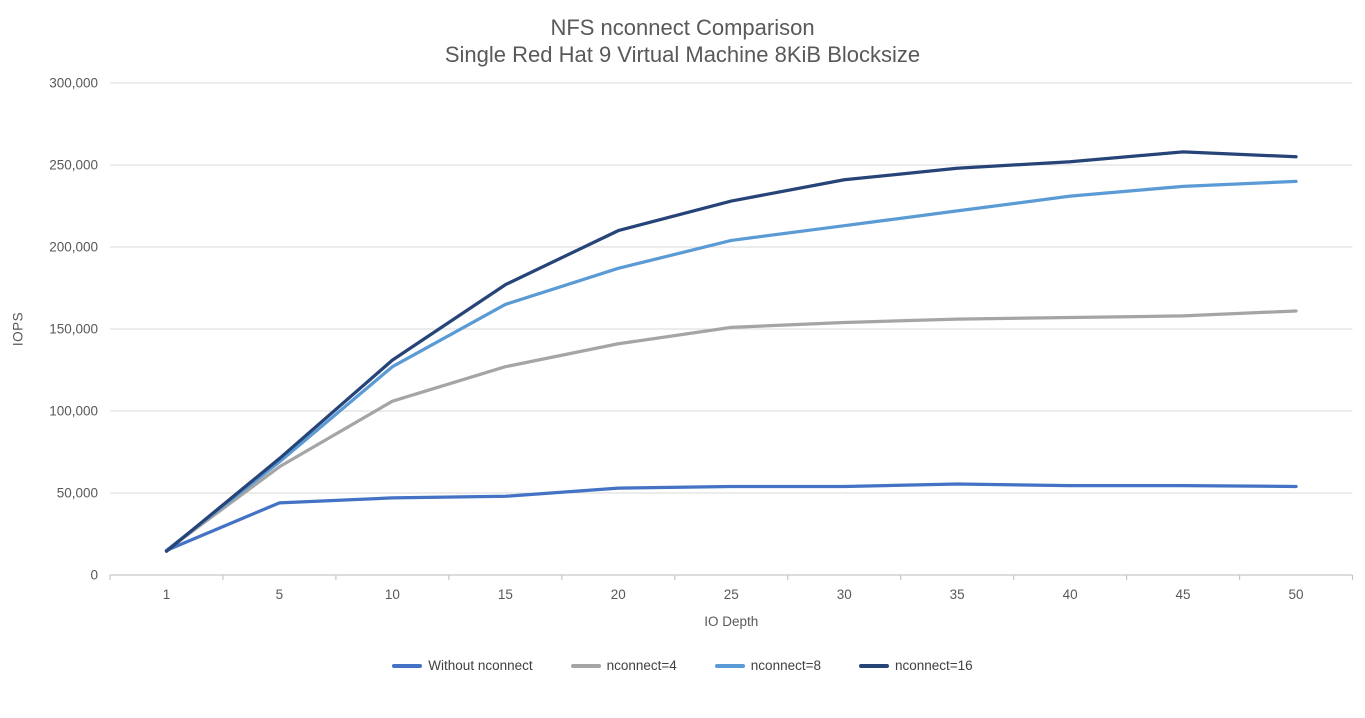  What do you see at coordinates (641, 665) in the screenshot?
I see `legend-label: nconnect=4` at bounding box center [641, 665].